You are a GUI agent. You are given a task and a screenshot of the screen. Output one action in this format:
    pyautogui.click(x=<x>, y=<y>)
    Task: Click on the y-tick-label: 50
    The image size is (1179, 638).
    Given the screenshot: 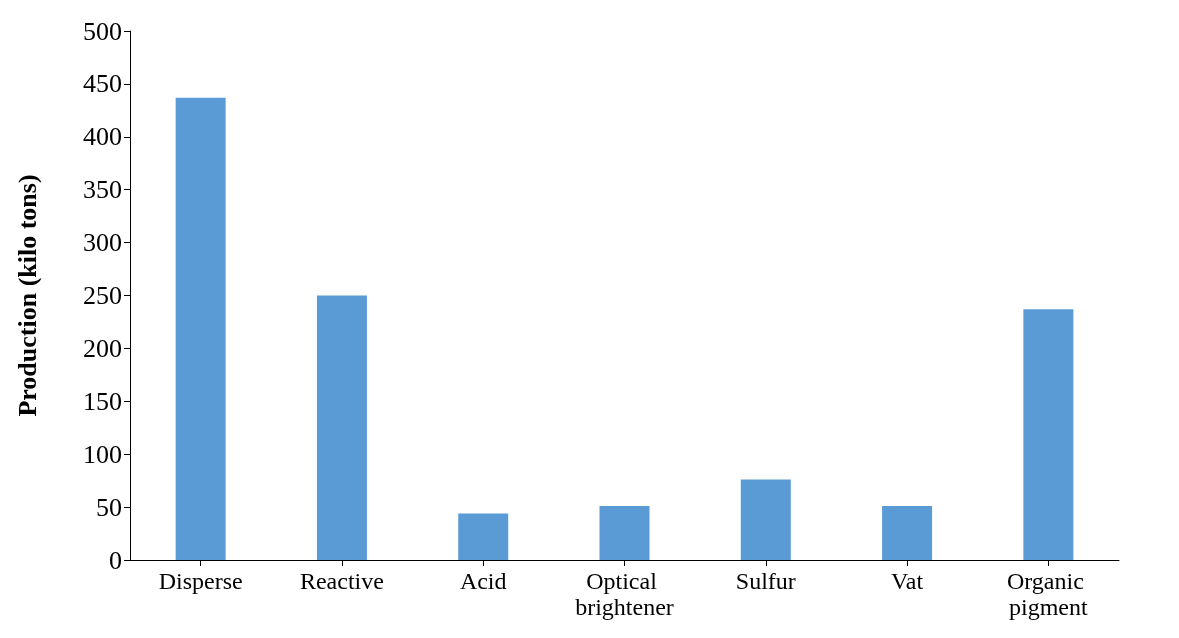 What is the action you would take?
    pyautogui.click(x=109, y=507)
    